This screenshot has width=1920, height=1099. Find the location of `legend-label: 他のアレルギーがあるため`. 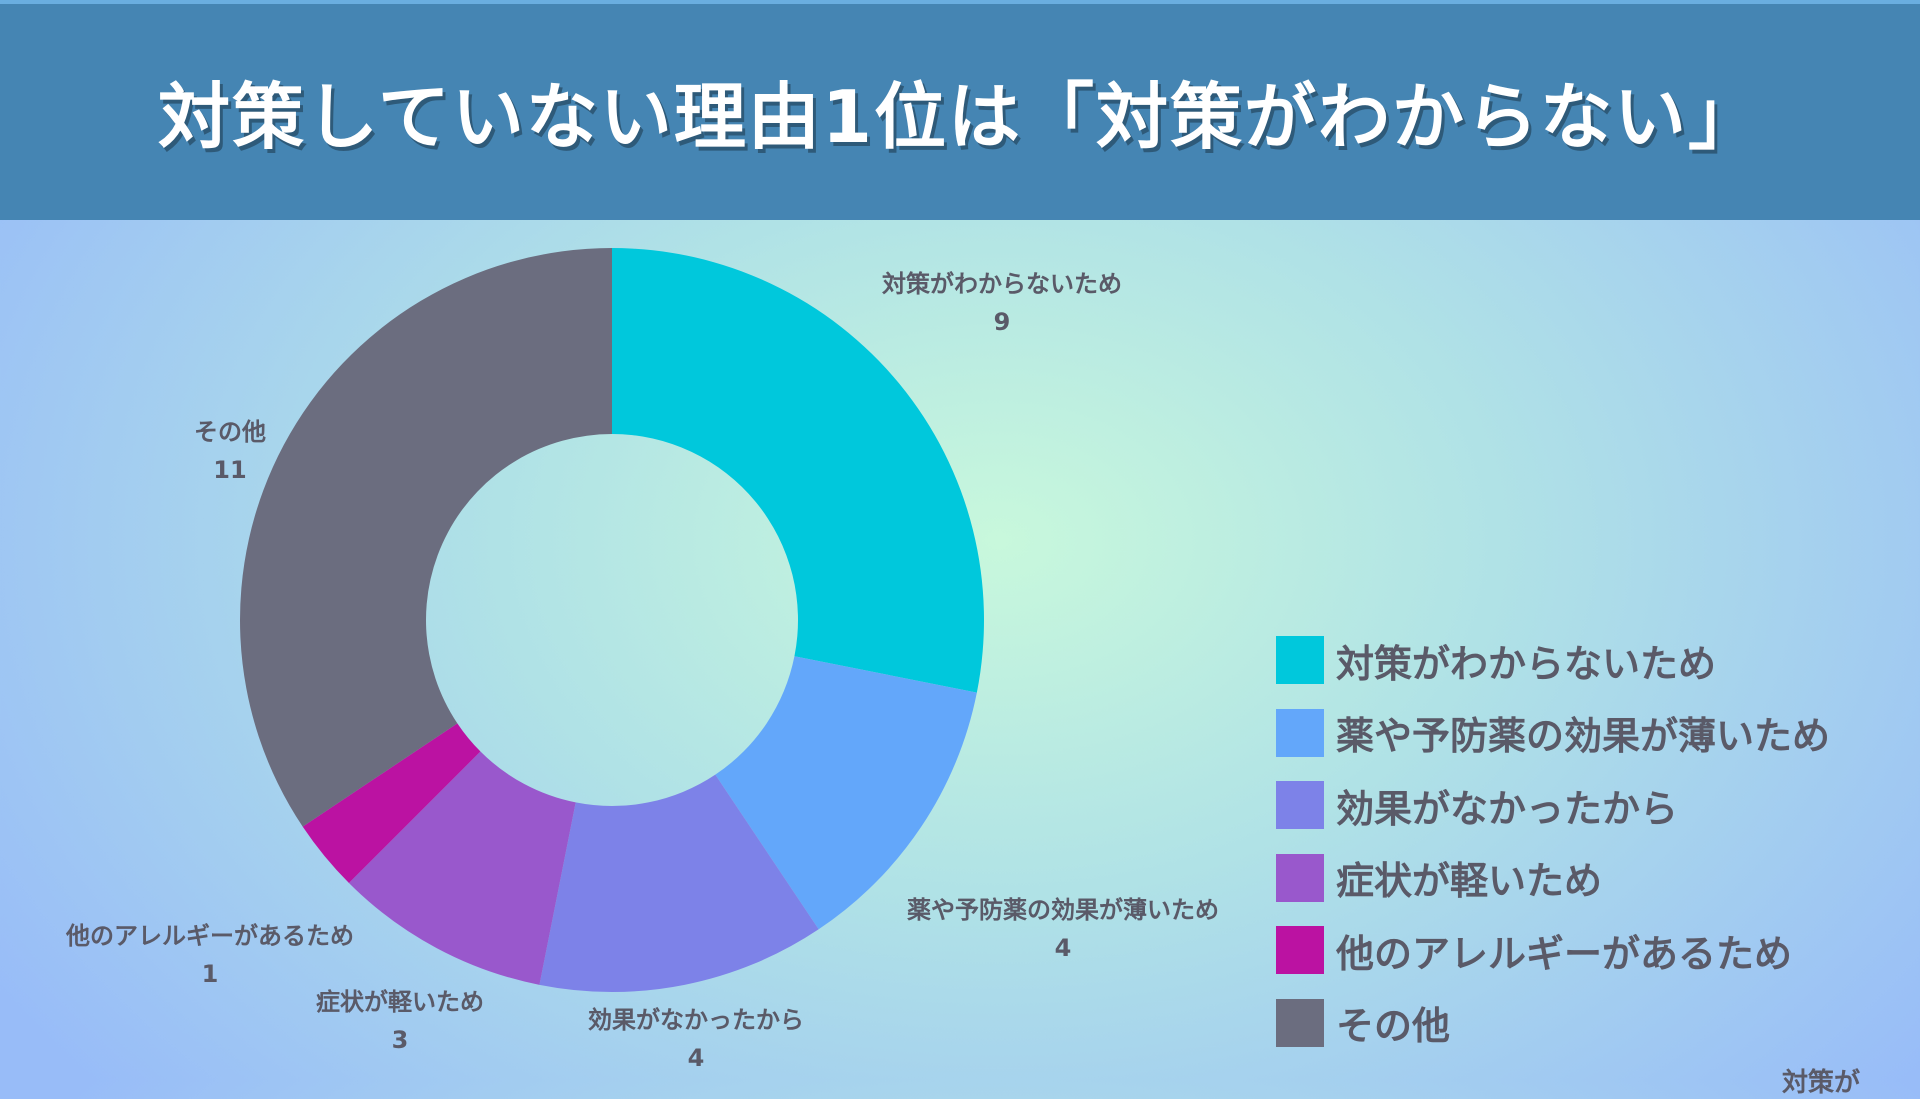

legend-label: 他のアレルギーがあるため is located at coordinates (1564, 953).